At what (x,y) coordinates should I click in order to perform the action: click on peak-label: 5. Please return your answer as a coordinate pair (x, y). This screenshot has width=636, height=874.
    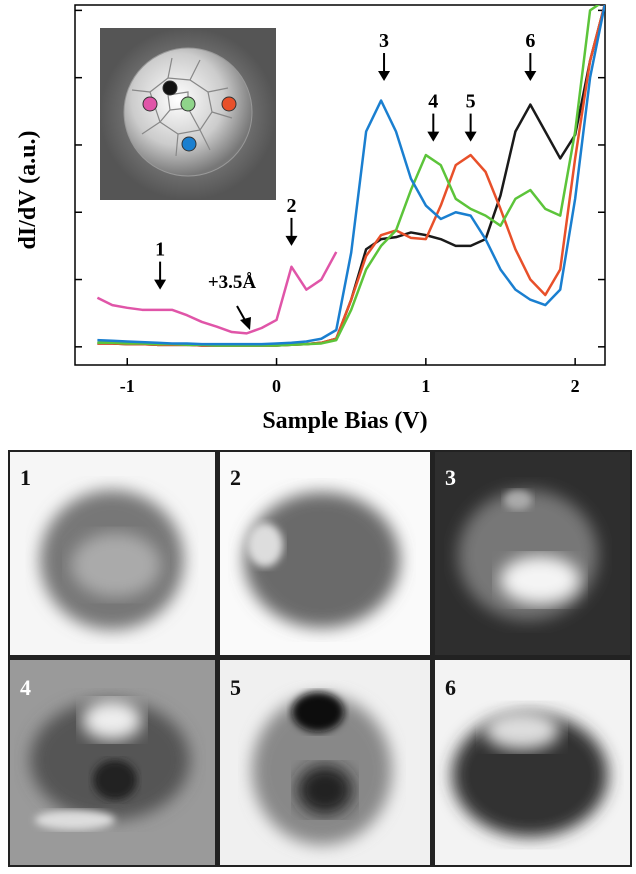
    Looking at the image, I should click on (471, 102).